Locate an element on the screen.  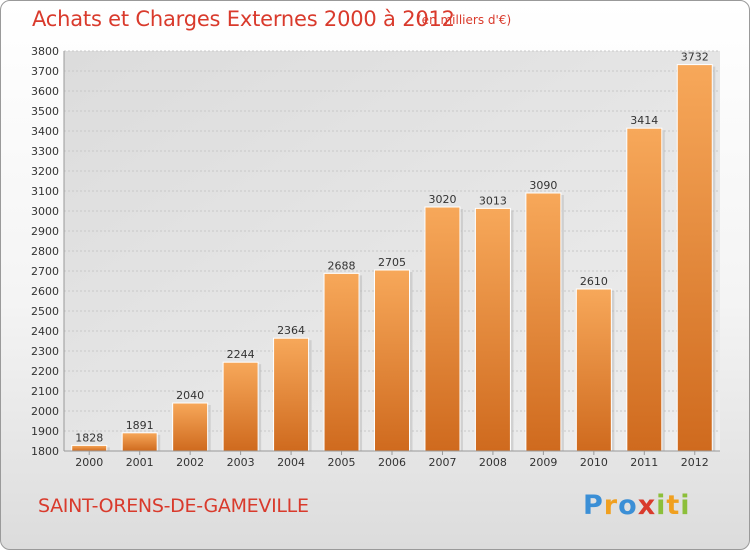
data-label: 2244 is located at coordinates (241, 354).